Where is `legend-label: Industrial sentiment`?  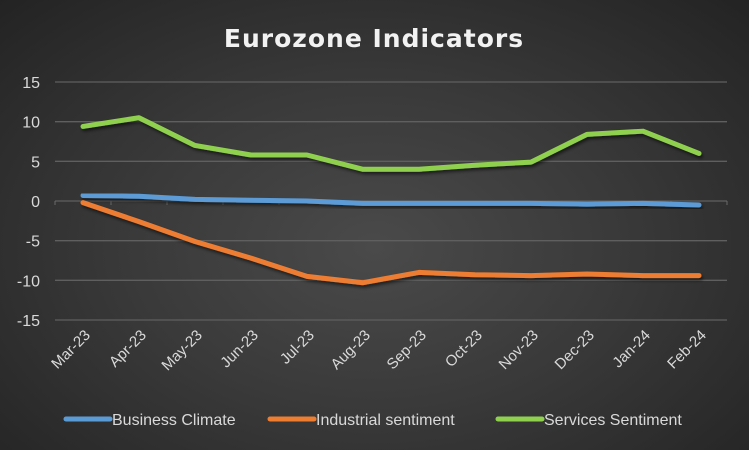 legend-label: Industrial sentiment is located at coordinates (385, 420).